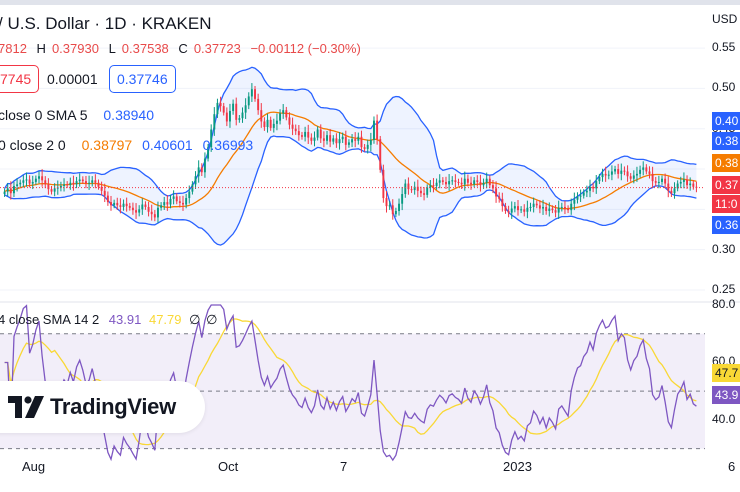  I want to click on sell-price-pill: 7745, so click(20, 79).